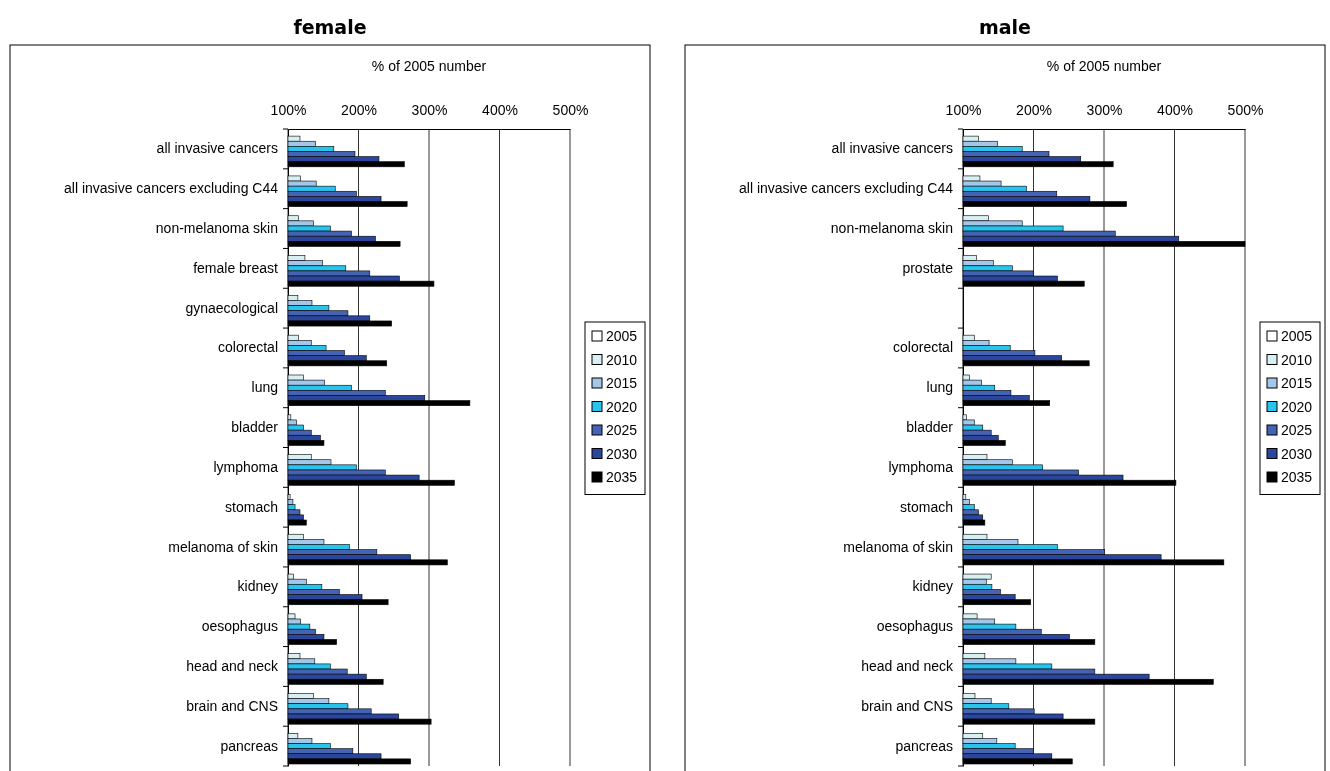 This screenshot has height=771, width=1330. Describe the element at coordinates (330, 27) in the screenshot. I see `chart-title: female` at that location.